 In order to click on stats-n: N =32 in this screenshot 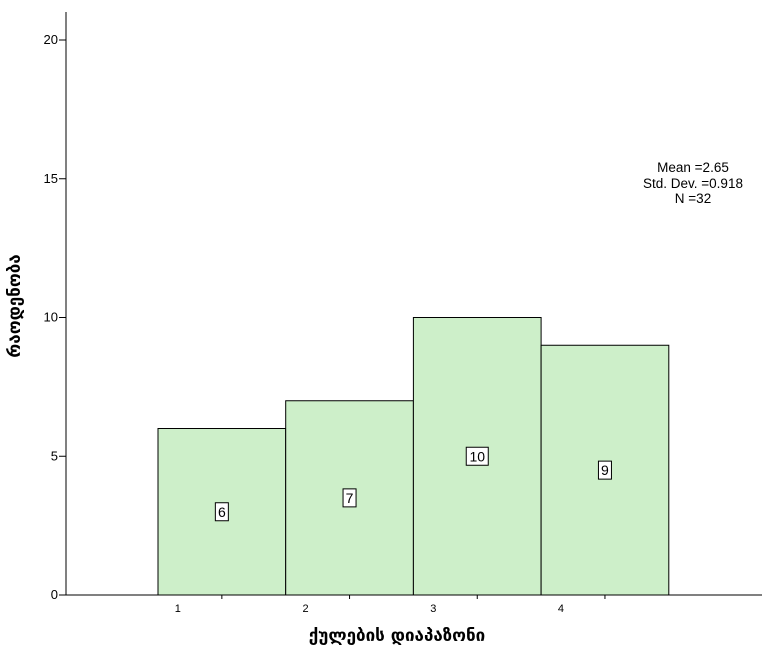, I will do `click(693, 198)`.